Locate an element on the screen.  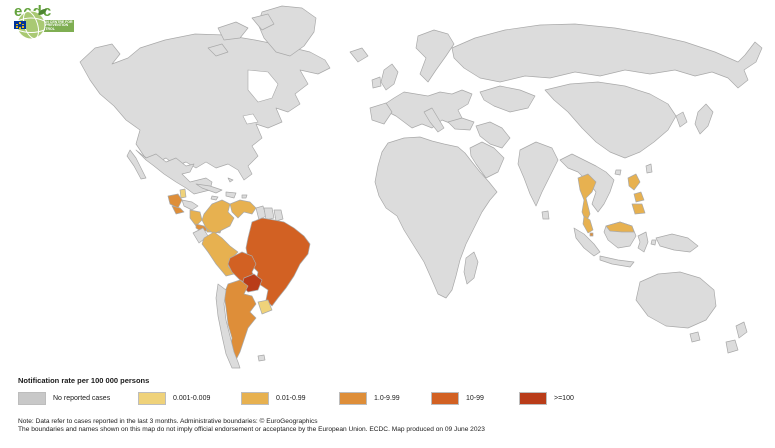
island-moluccas is located at coordinates (653, 242).